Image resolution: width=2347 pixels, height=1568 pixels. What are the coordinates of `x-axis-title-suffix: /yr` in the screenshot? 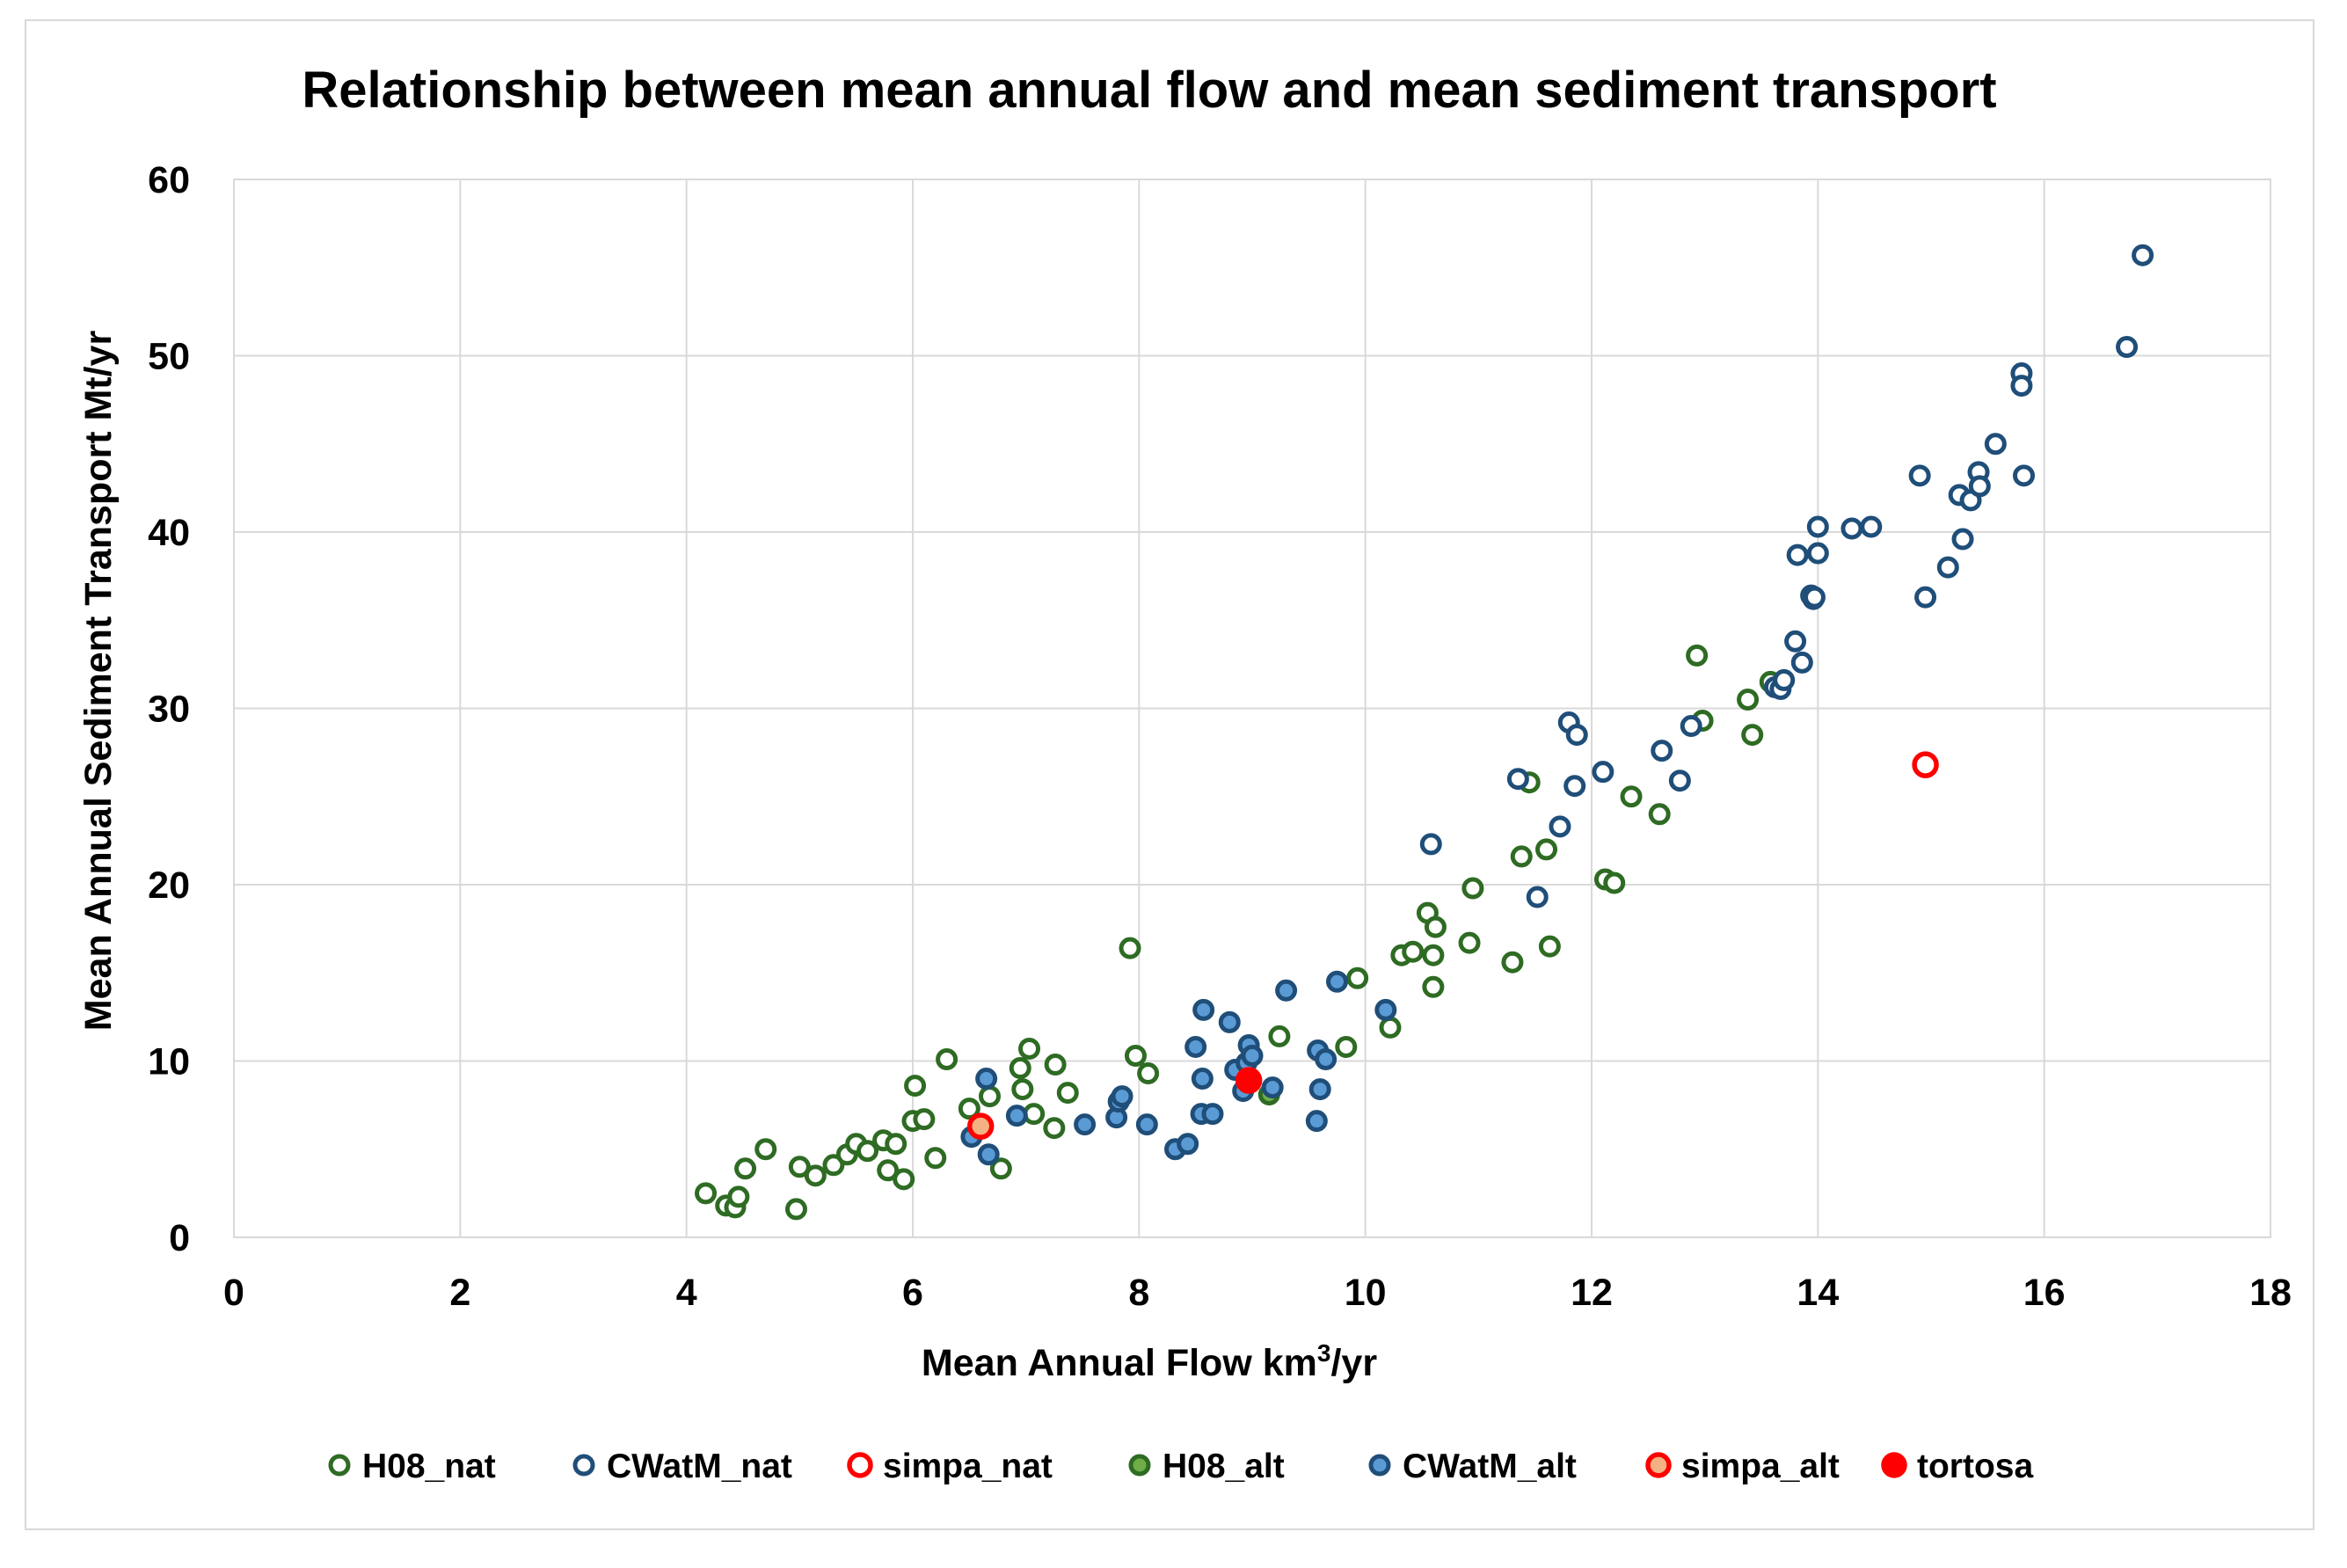 It's located at (1353, 1363).